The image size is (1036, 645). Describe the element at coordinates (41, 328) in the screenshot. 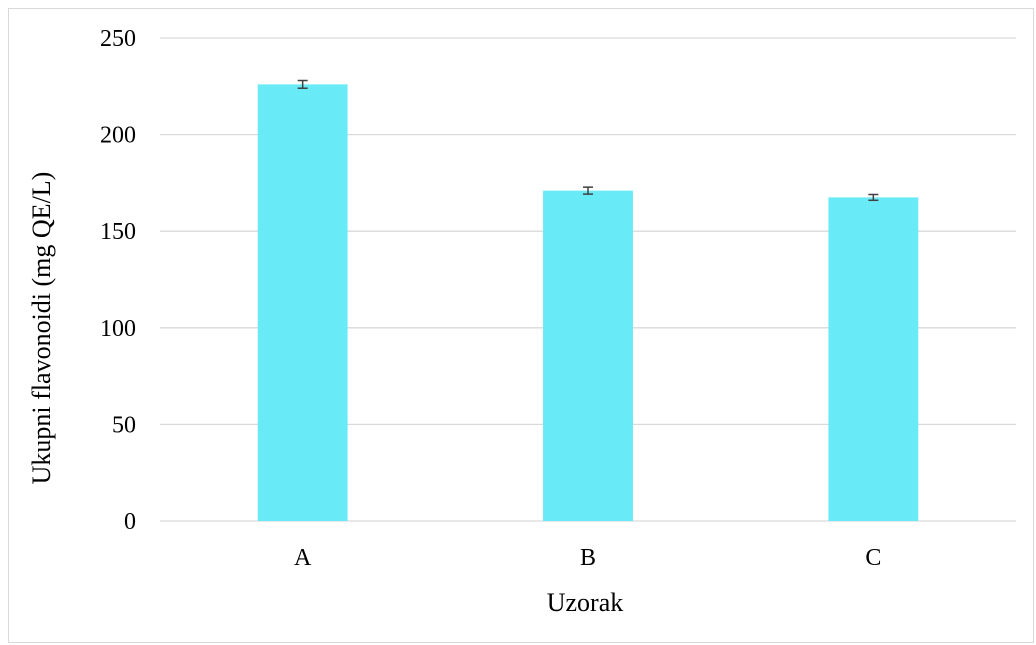

I see `y-axis-title: Ukupni flavonoidi (mg QE/L)` at that location.